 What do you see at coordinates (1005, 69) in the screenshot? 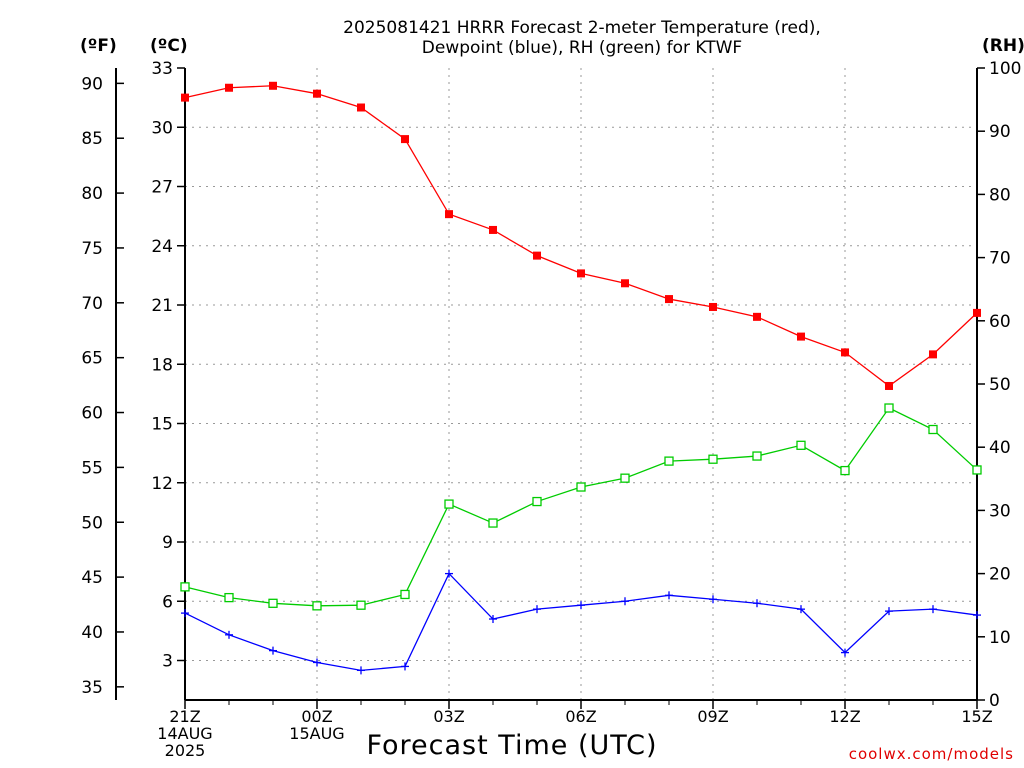
I see `rh-tick-label: 100` at bounding box center [1005, 69].